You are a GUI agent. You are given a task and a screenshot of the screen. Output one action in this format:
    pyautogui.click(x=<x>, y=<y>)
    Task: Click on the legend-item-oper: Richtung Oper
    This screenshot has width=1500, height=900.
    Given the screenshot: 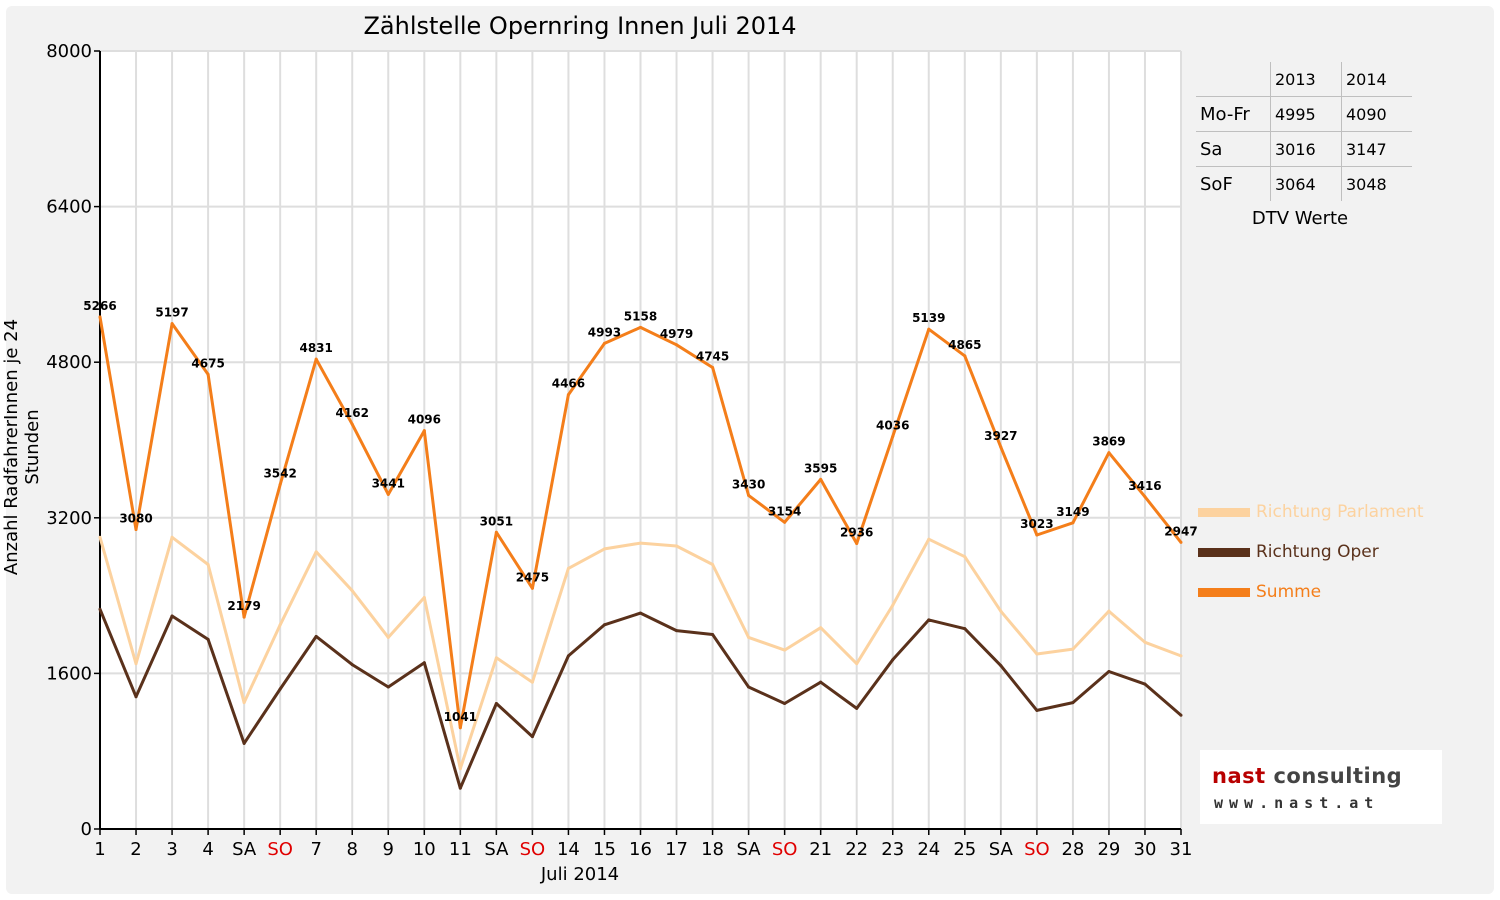 What is the action you would take?
    pyautogui.click(x=1311, y=552)
    